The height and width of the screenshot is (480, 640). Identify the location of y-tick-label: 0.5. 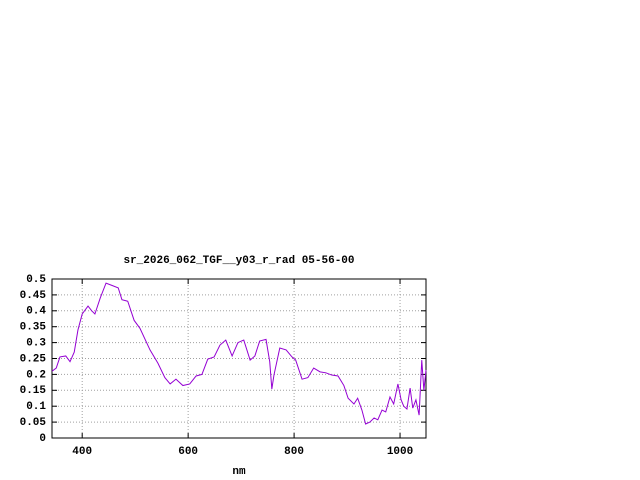
(36, 280).